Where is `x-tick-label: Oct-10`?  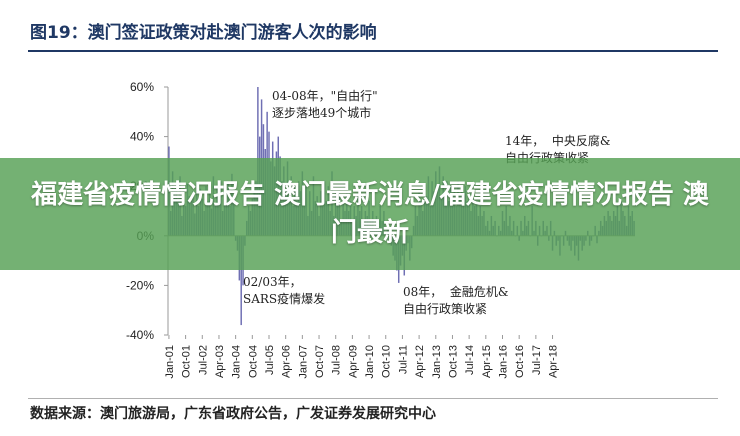 x-tick-label: Oct-10 is located at coordinates (387, 361).